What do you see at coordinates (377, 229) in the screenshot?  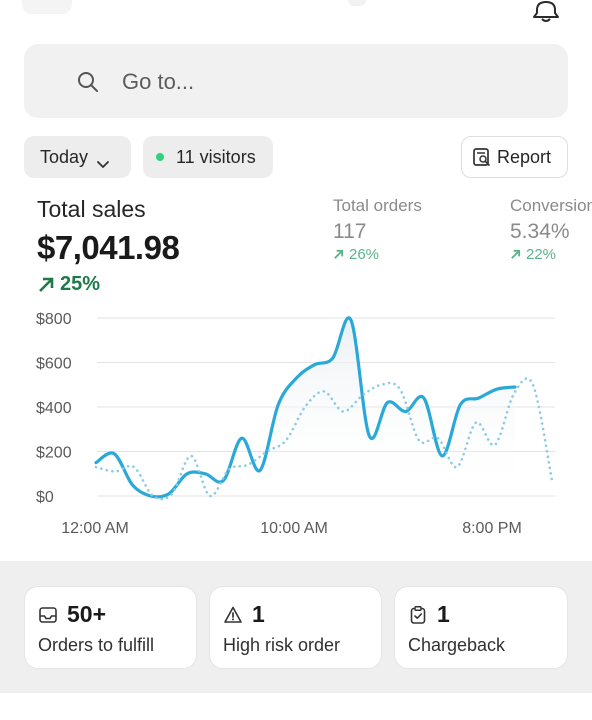 I see `total-orders-metric: Total orders 117 26%` at bounding box center [377, 229].